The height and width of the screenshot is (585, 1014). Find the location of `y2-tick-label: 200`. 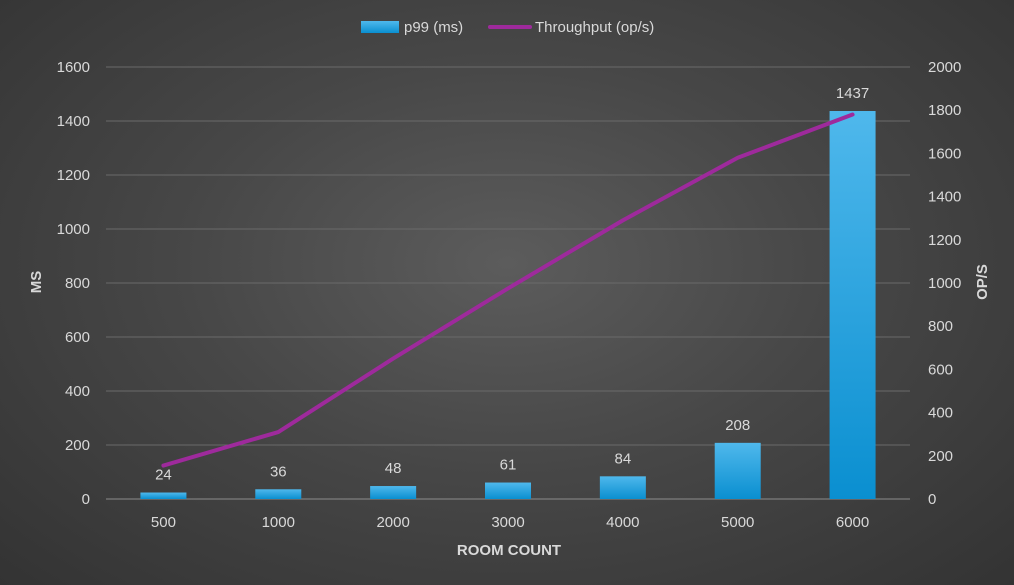

y2-tick-label: 200 is located at coordinates (940, 456).